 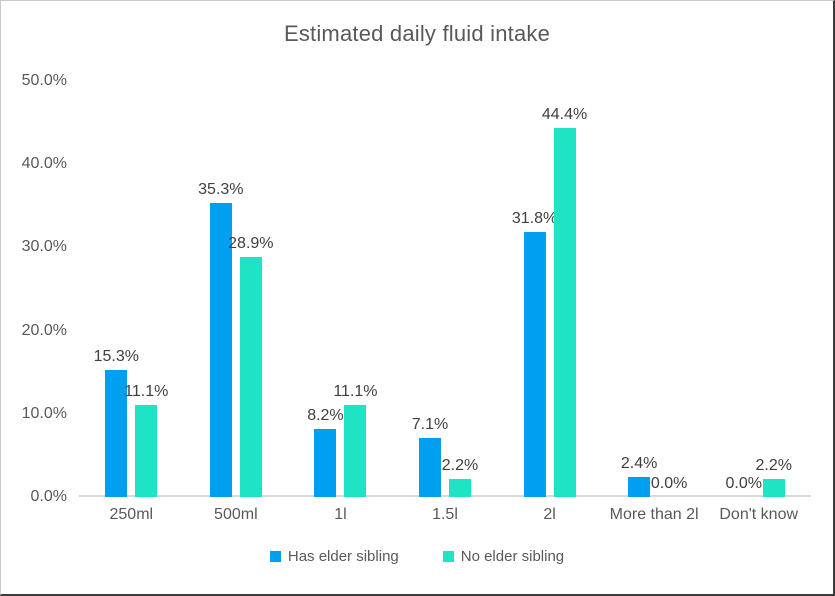 I want to click on y-axis-tick-label: 50.0%, so click(x=44, y=80).